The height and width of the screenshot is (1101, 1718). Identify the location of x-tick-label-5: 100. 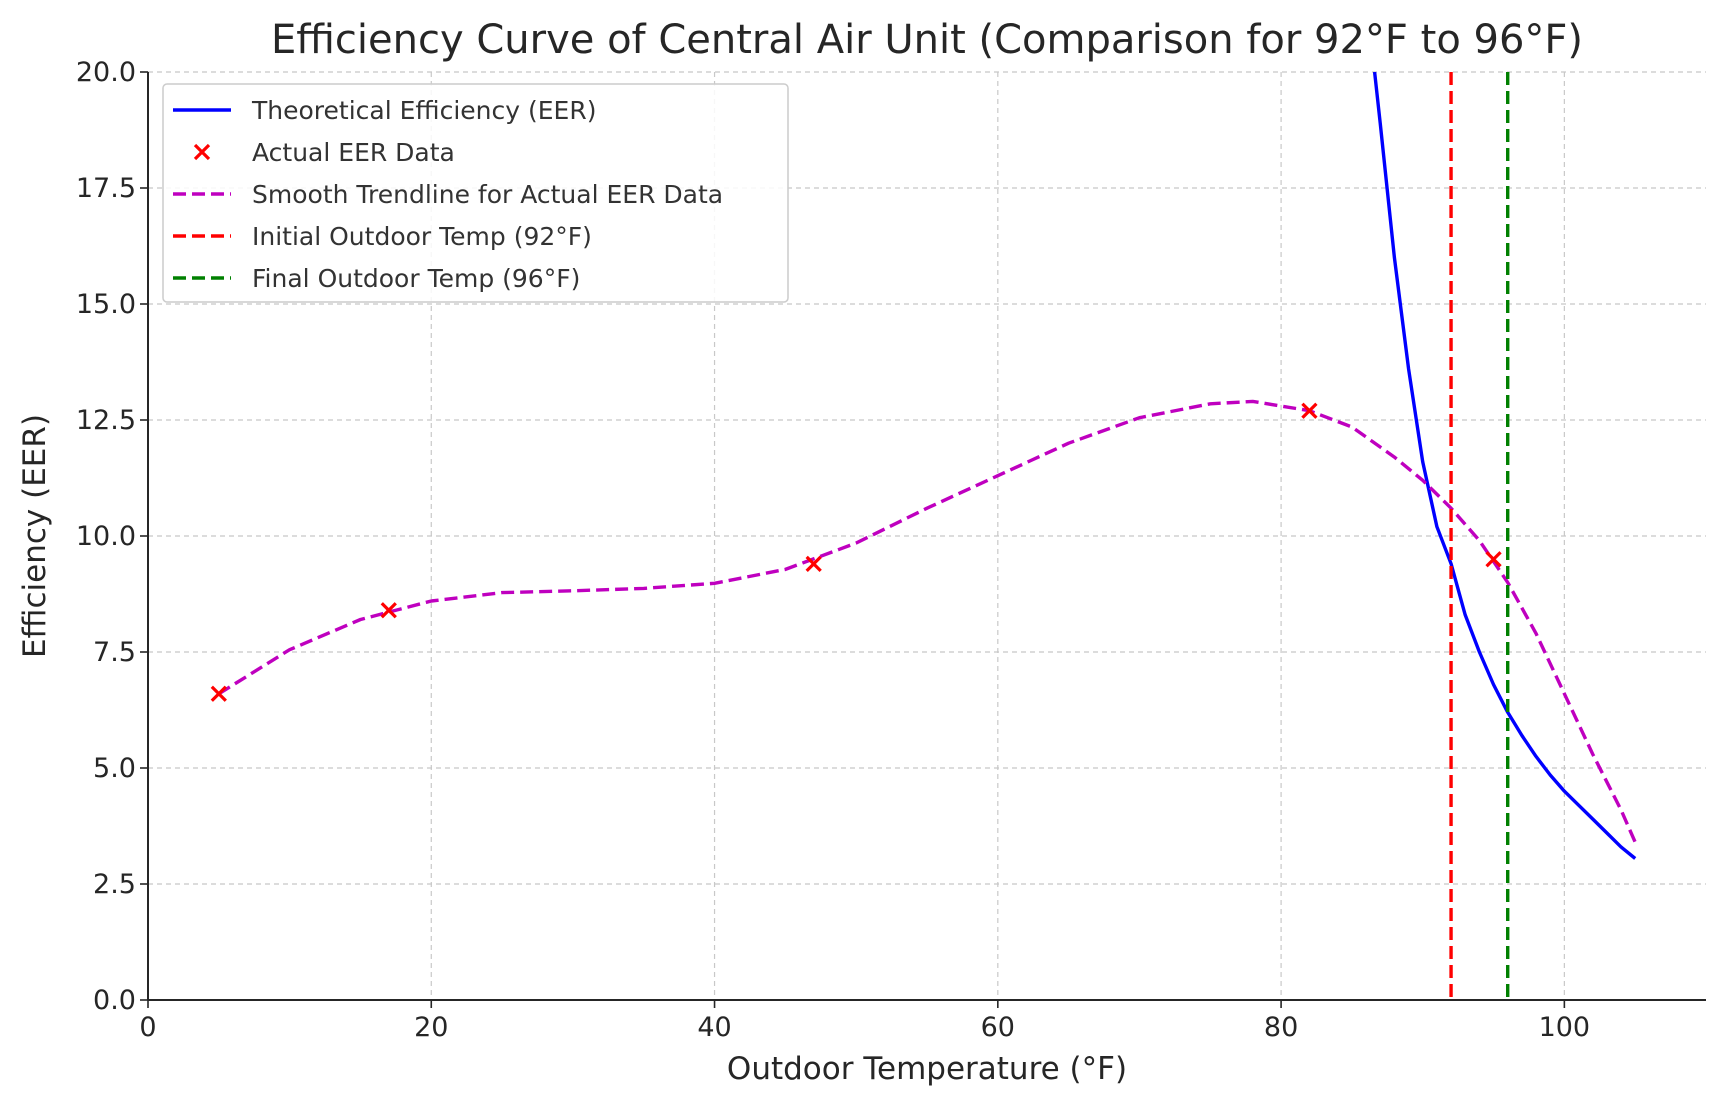
(1565, 1027).